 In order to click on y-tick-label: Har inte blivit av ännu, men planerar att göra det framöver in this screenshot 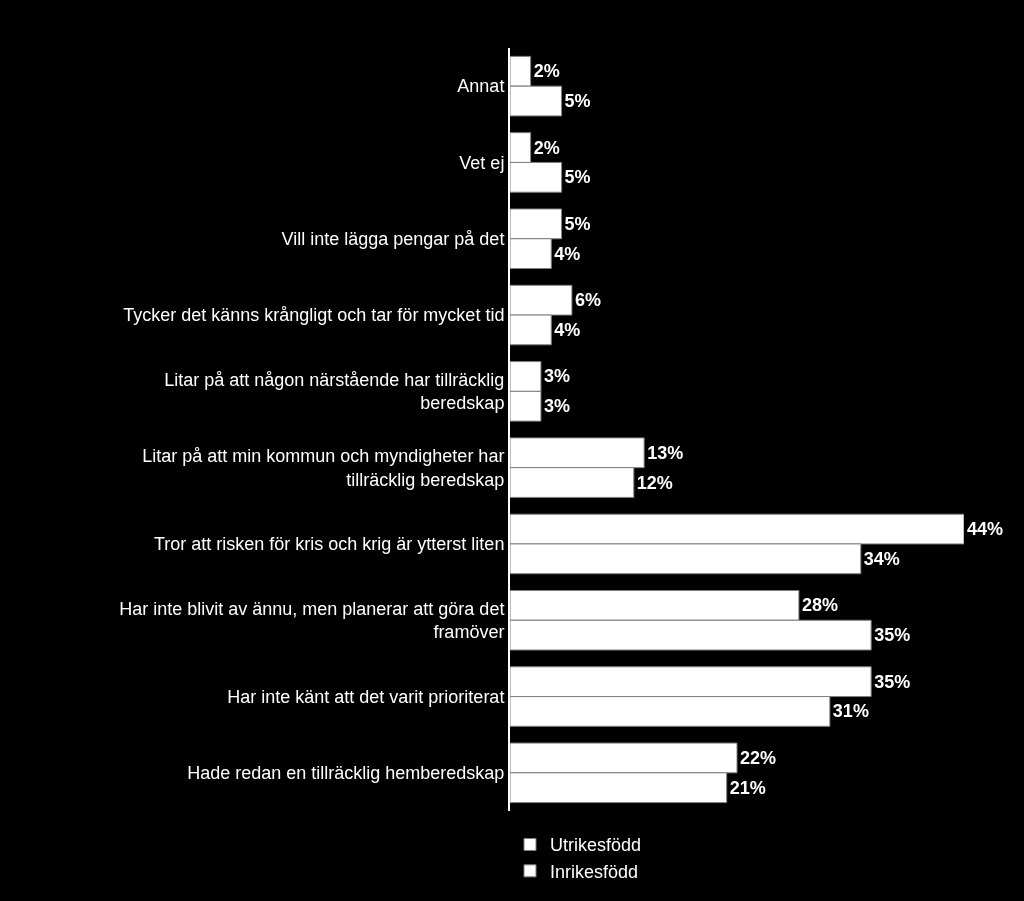, I will do `click(312, 620)`.